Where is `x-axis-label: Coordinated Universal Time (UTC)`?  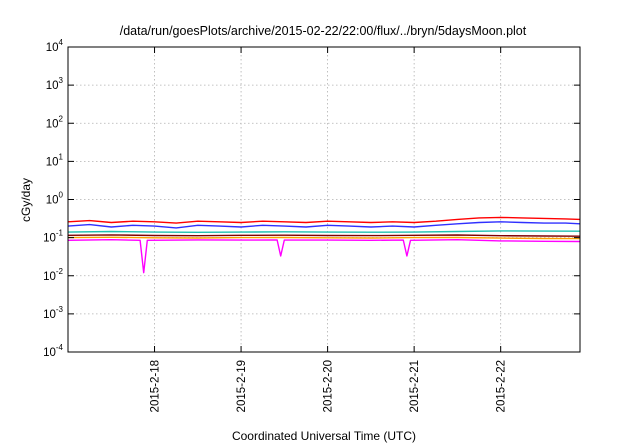 x-axis-label: Coordinated Universal Time (UTC) is located at coordinates (324, 436).